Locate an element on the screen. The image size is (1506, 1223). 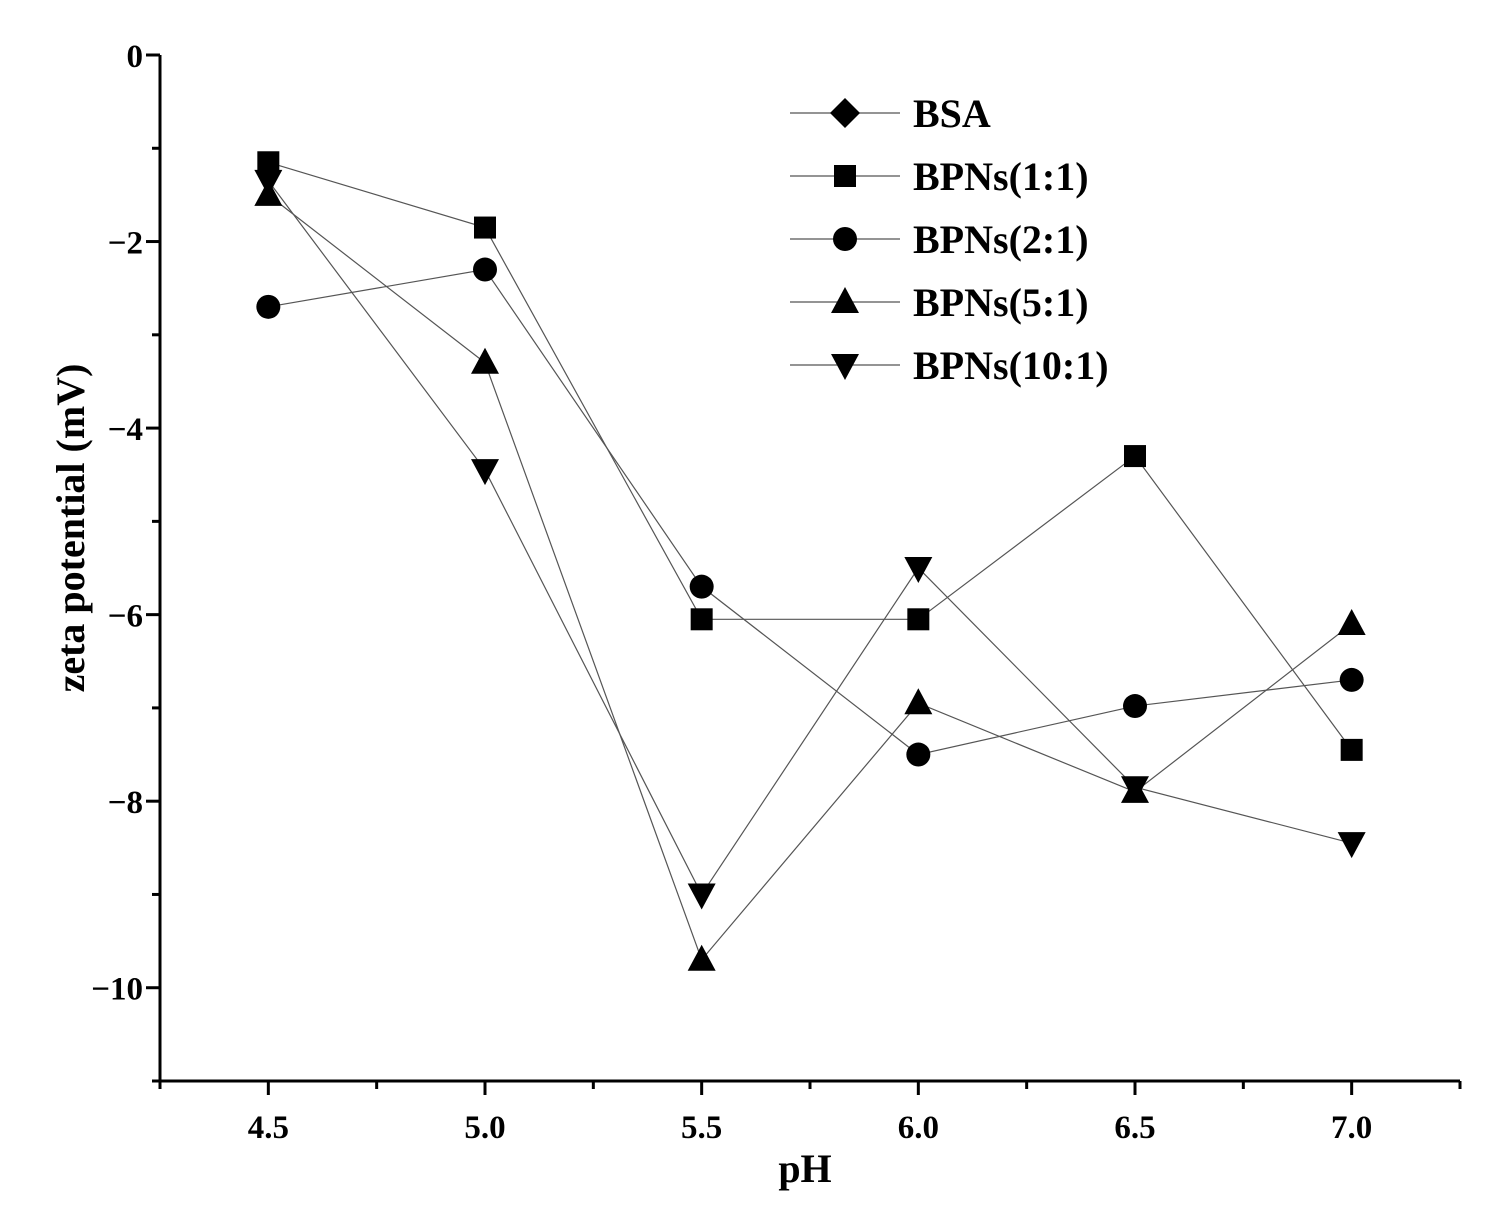
legend-entry: BPNs(5:1) is located at coordinates (939, 302).